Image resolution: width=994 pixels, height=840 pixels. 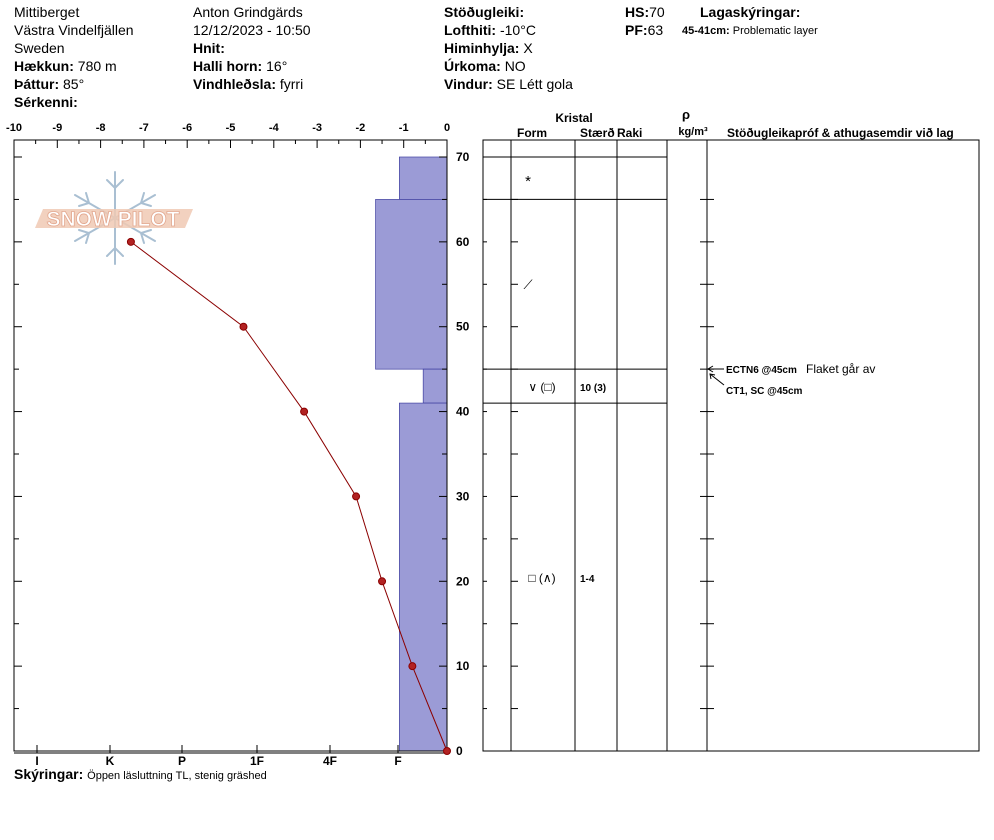 I want to click on hs: HS:70, so click(x=645, y=12).